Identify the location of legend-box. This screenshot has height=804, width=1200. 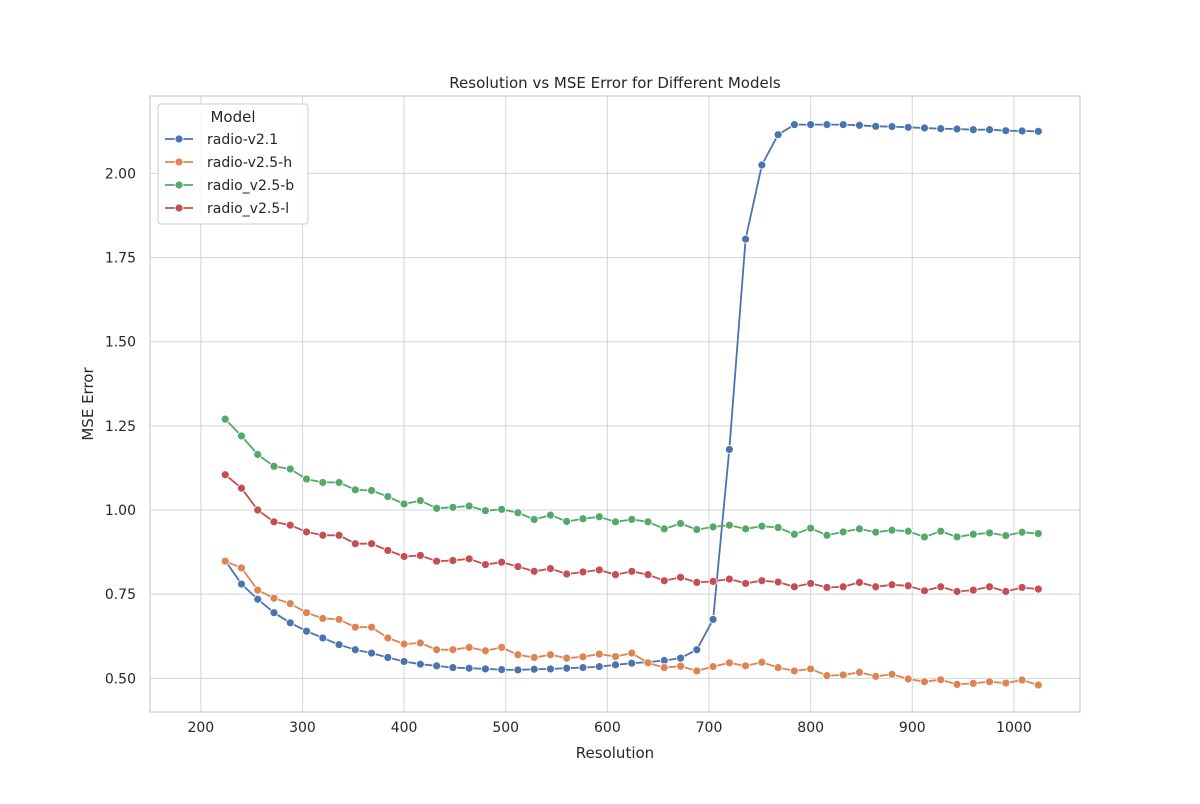
(233, 164).